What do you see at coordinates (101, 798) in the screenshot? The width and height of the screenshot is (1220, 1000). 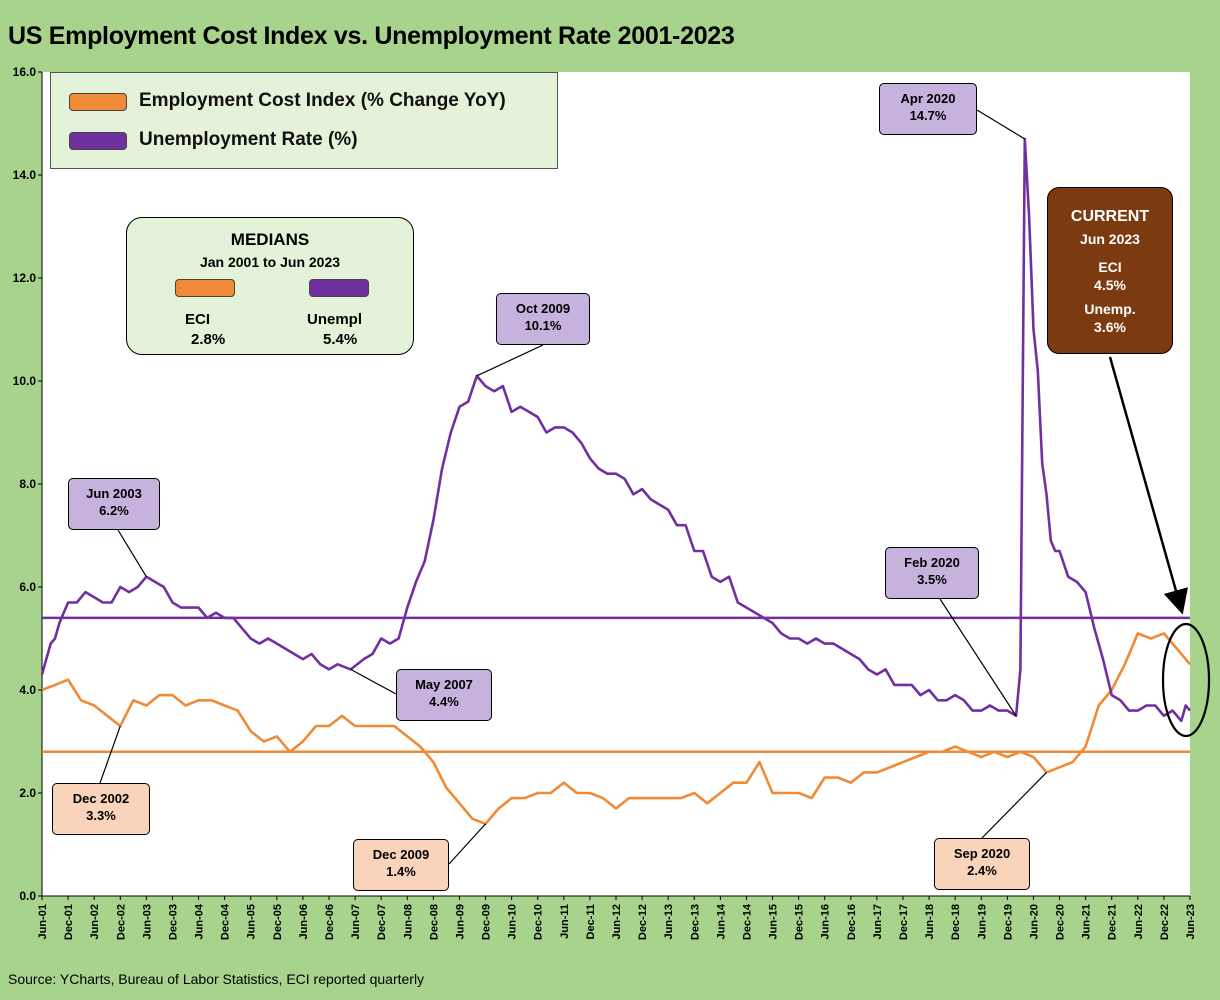 I see `callout-date: Dec 2002` at bounding box center [101, 798].